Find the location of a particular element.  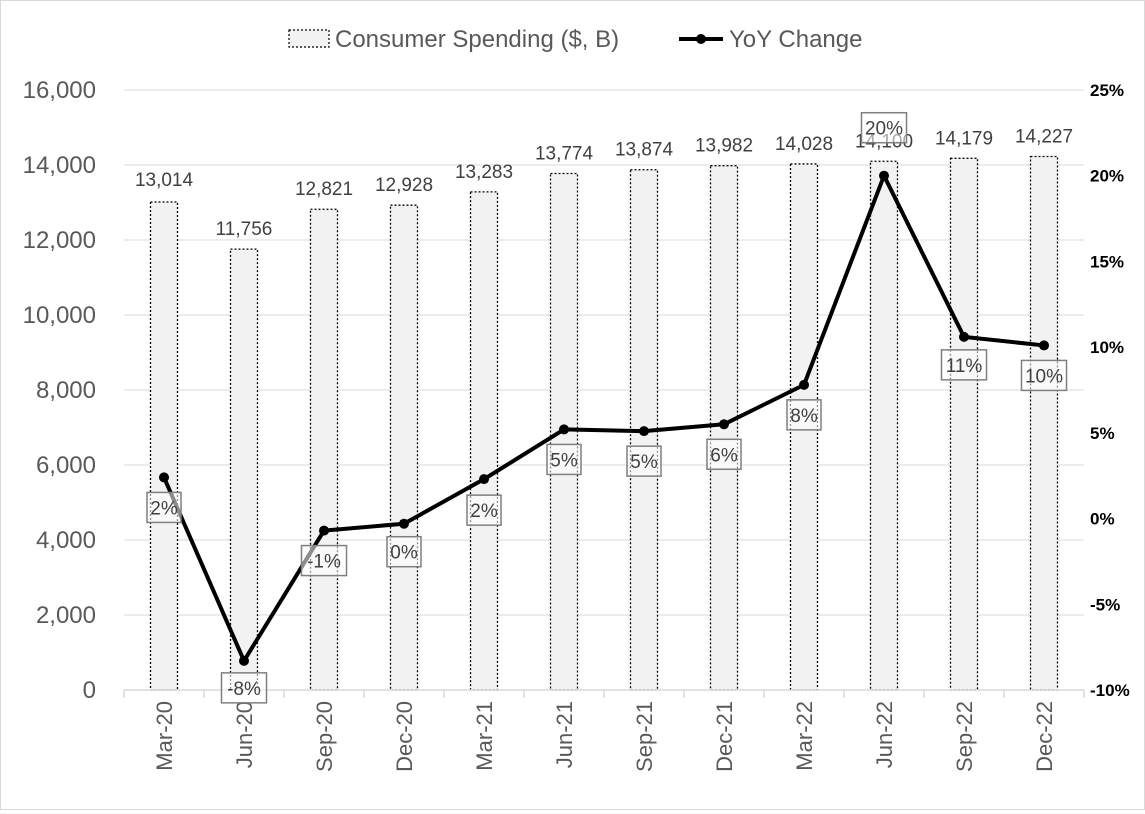

bar-value-label: 12,928 is located at coordinates (404, 185).